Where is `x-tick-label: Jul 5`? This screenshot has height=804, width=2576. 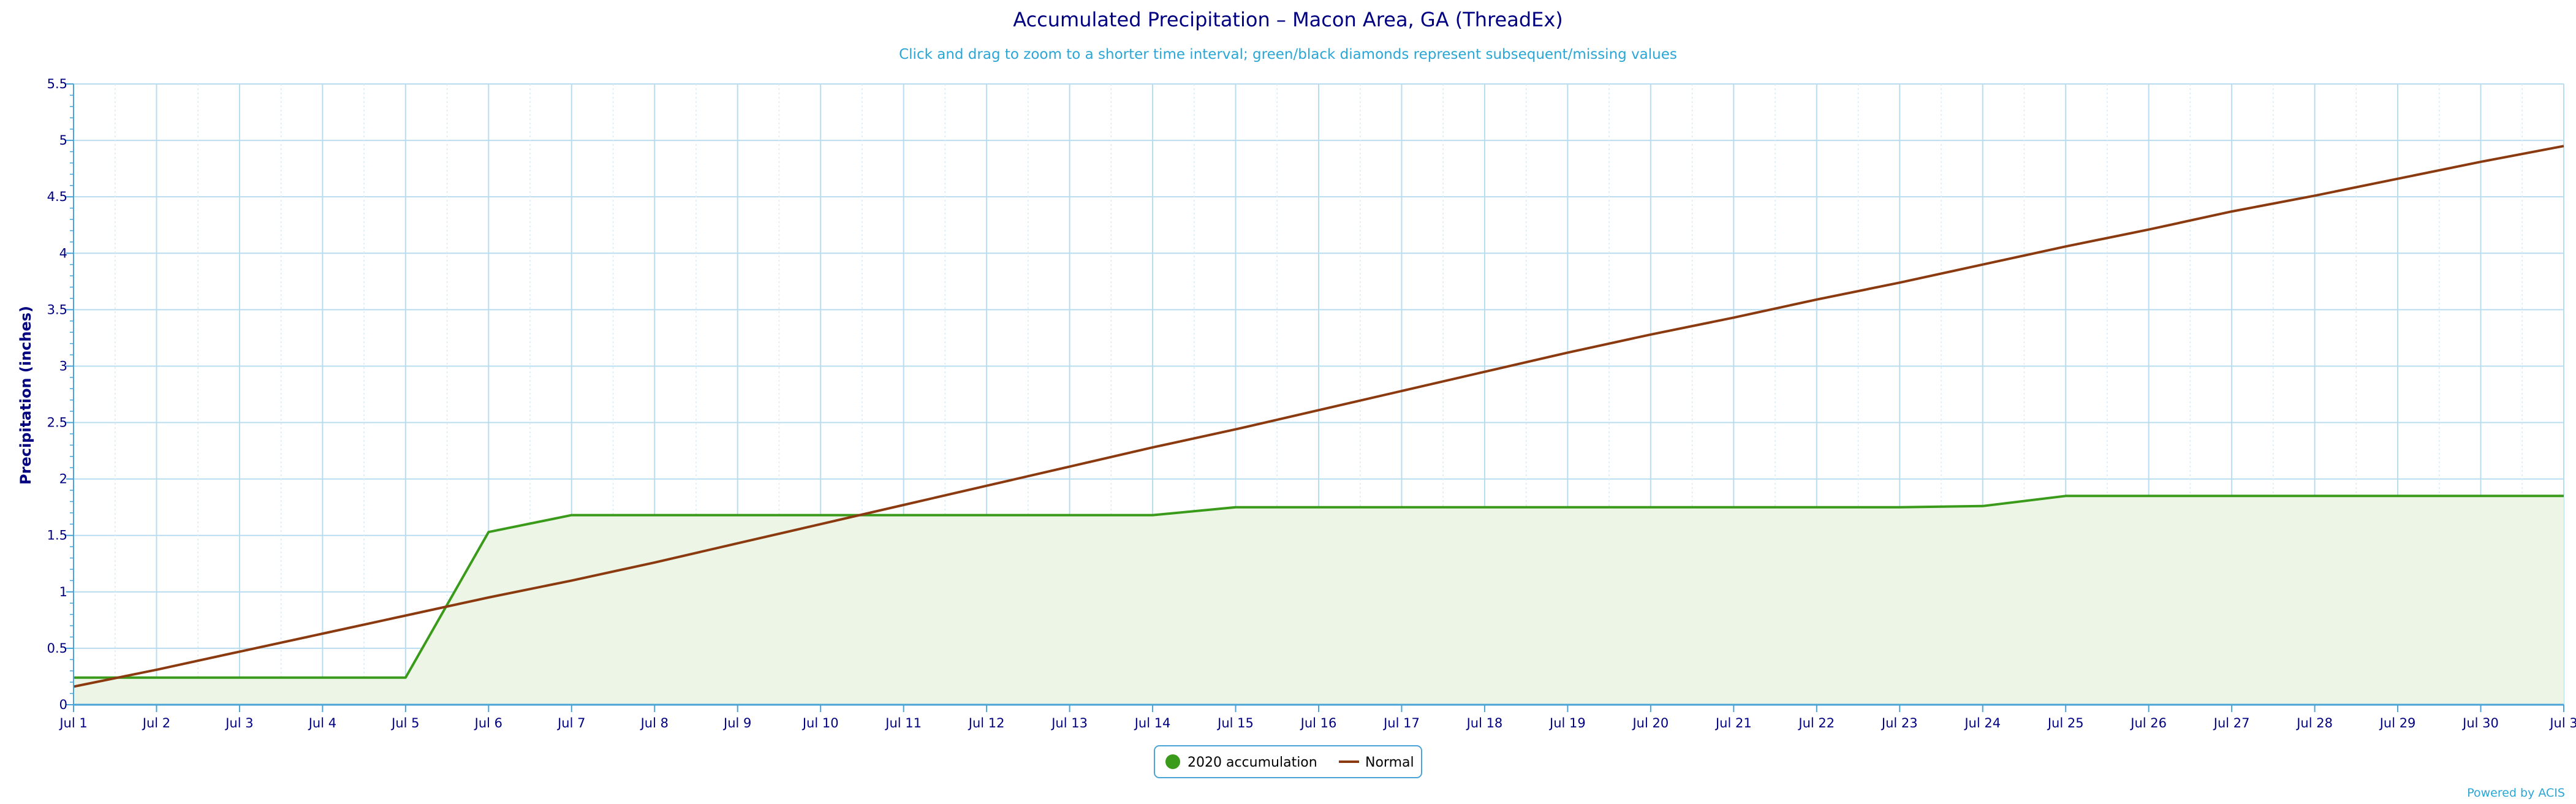
x-tick-label: Jul 5 is located at coordinates (405, 723).